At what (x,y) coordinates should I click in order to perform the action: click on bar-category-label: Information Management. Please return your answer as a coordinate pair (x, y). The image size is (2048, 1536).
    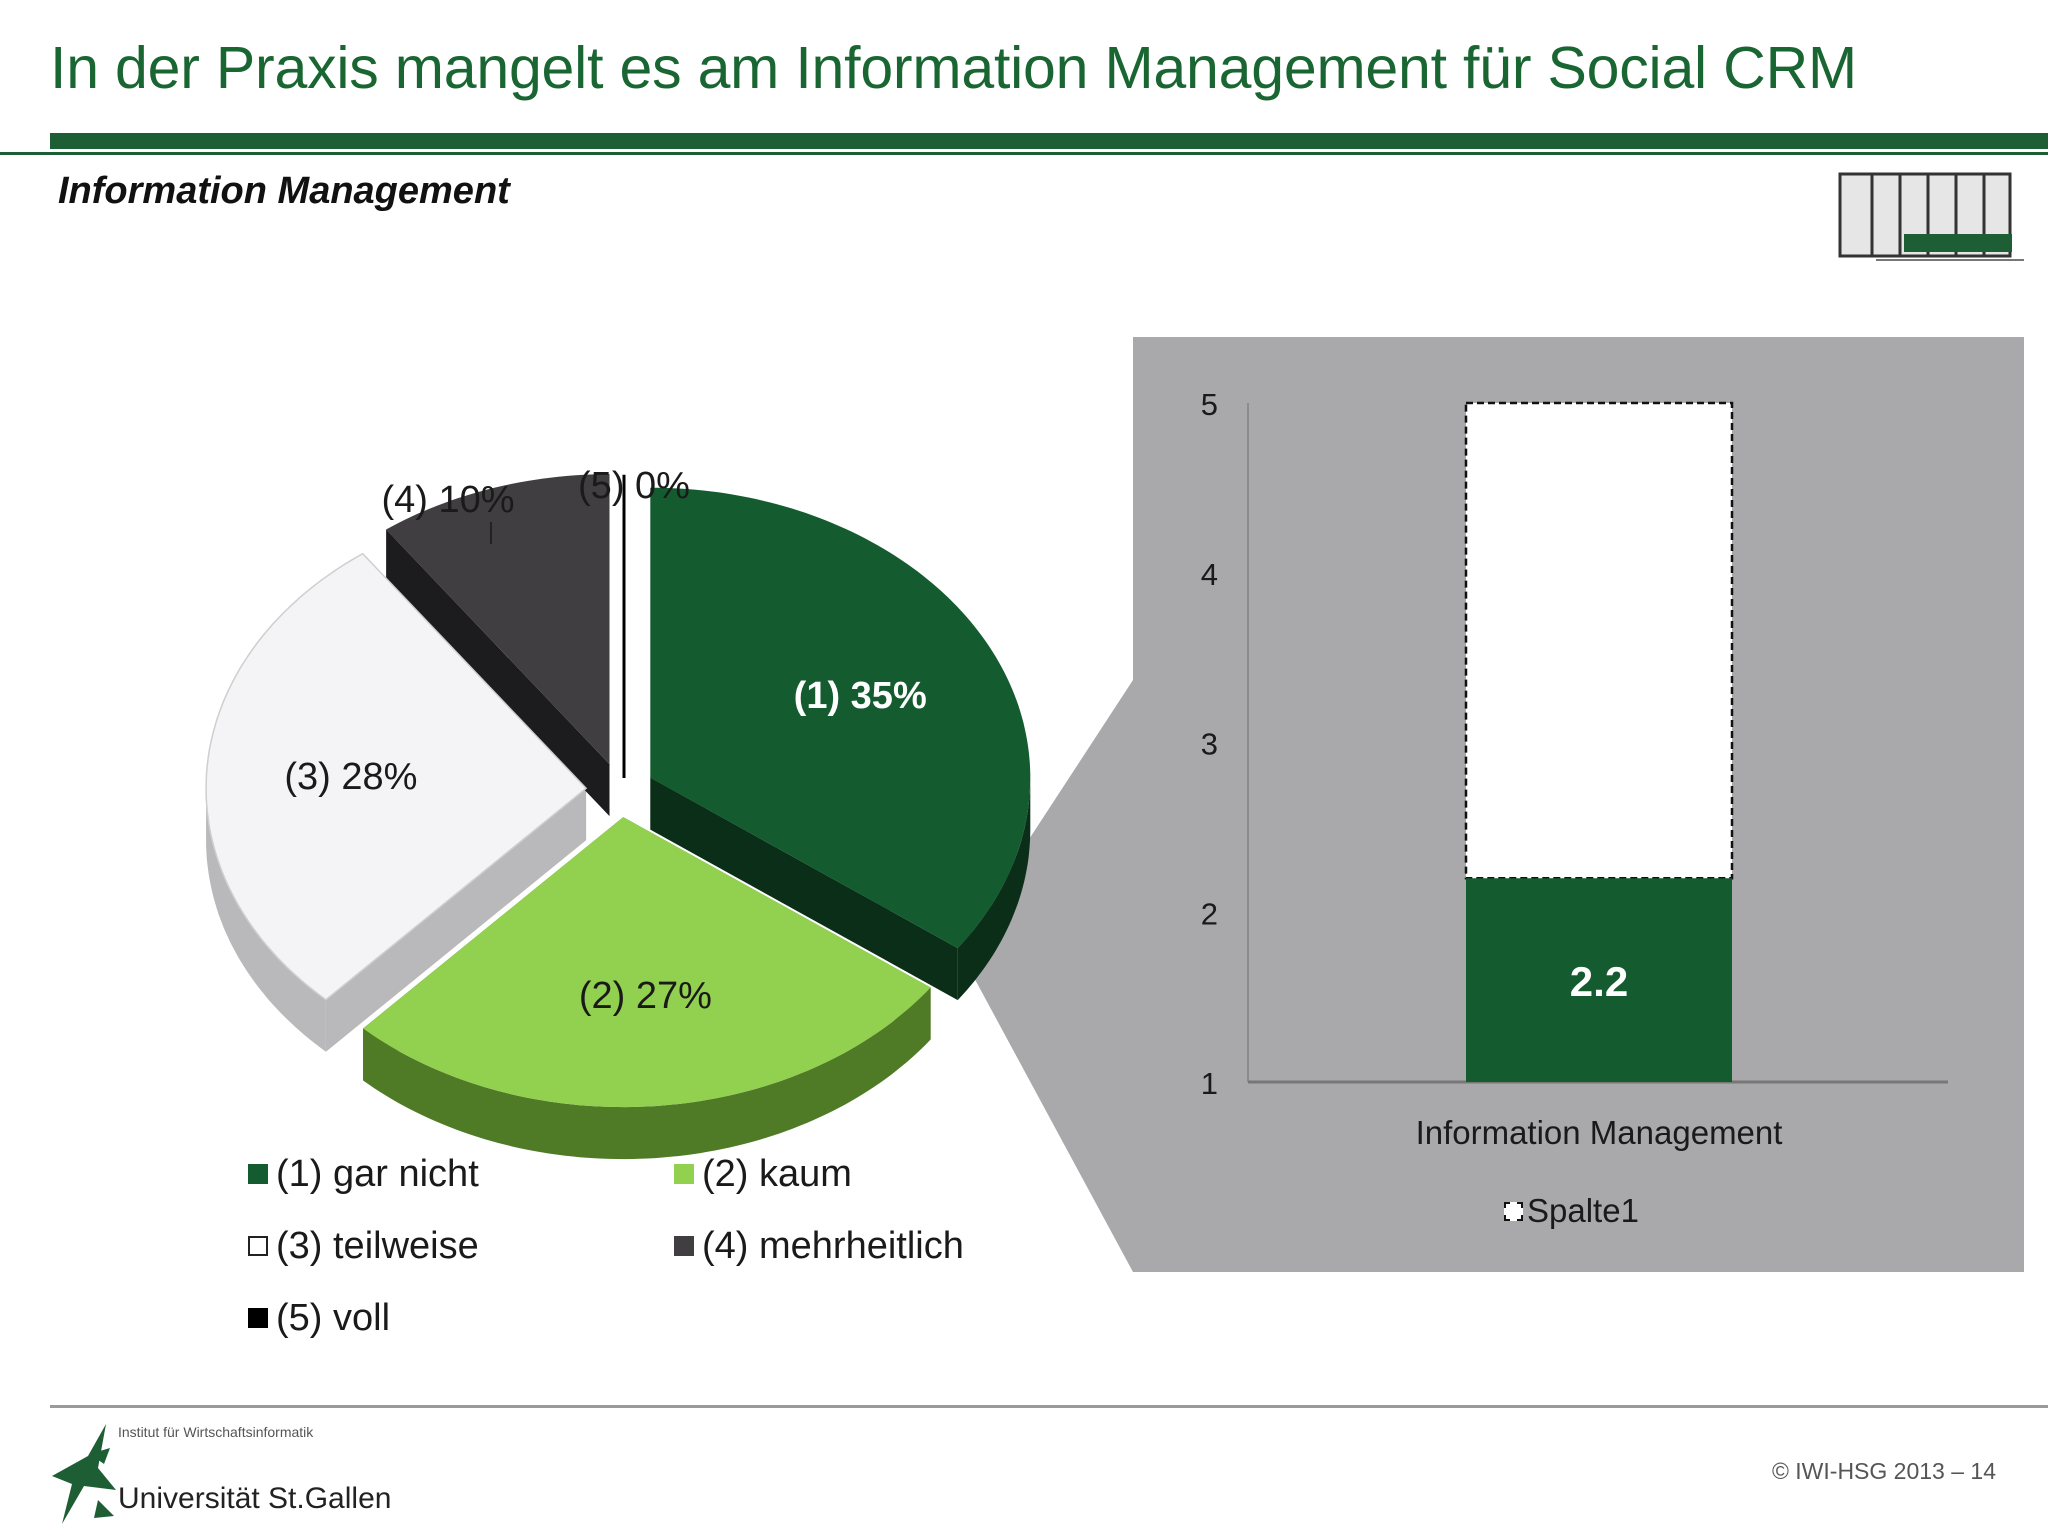
    Looking at the image, I should click on (1599, 1132).